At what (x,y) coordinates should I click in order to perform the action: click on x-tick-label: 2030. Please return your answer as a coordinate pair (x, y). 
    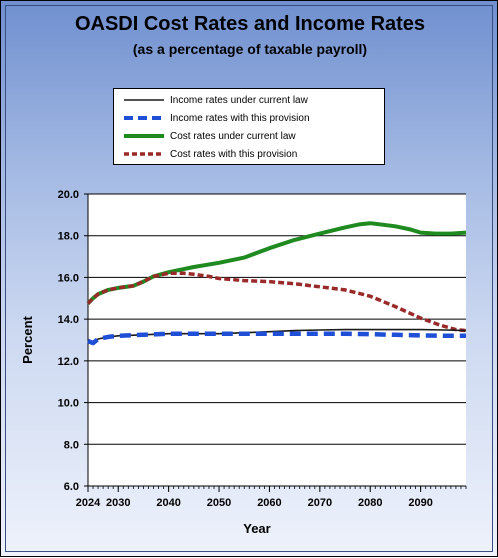
    Looking at the image, I should click on (118, 503).